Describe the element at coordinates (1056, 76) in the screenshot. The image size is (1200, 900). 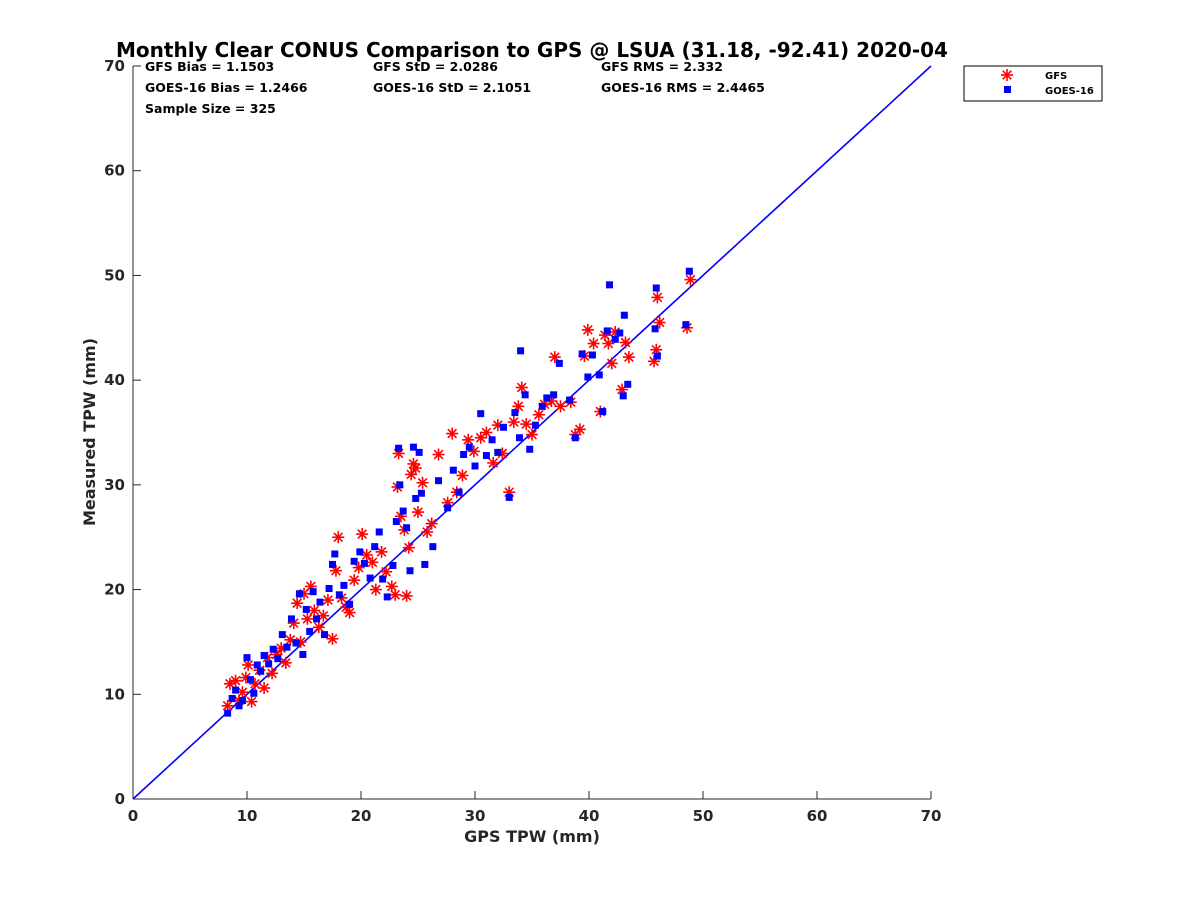
I see `legend-gfs-label: GFS` at that location.